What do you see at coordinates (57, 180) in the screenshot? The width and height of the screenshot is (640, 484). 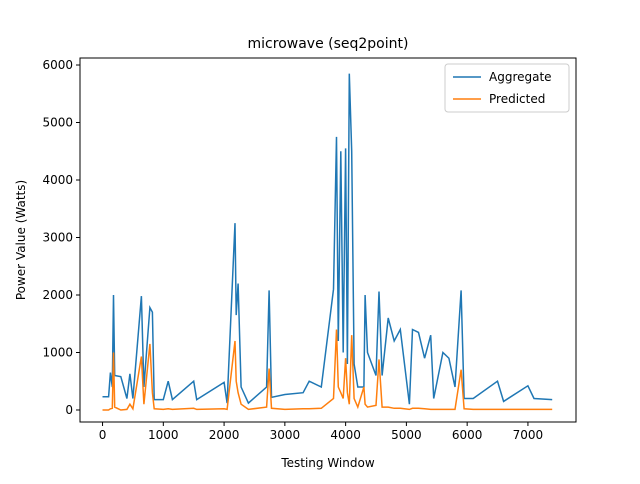 I see `y-tick-label: 4000` at bounding box center [57, 180].